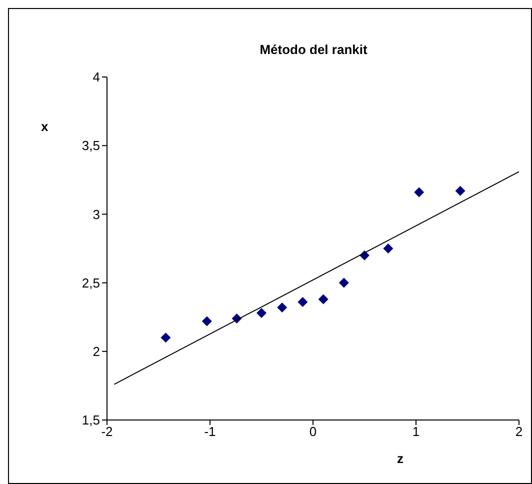 The image size is (532, 484). What do you see at coordinates (96, 77) in the screenshot?
I see `y-tick-label: 4` at bounding box center [96, 77].